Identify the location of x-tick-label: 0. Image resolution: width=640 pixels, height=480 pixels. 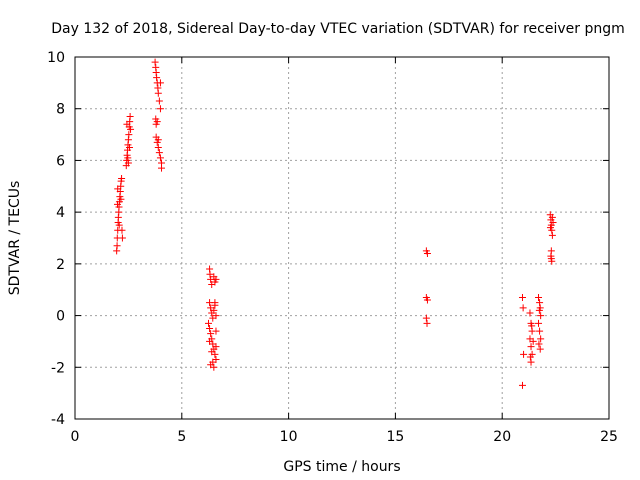
(75, 437).